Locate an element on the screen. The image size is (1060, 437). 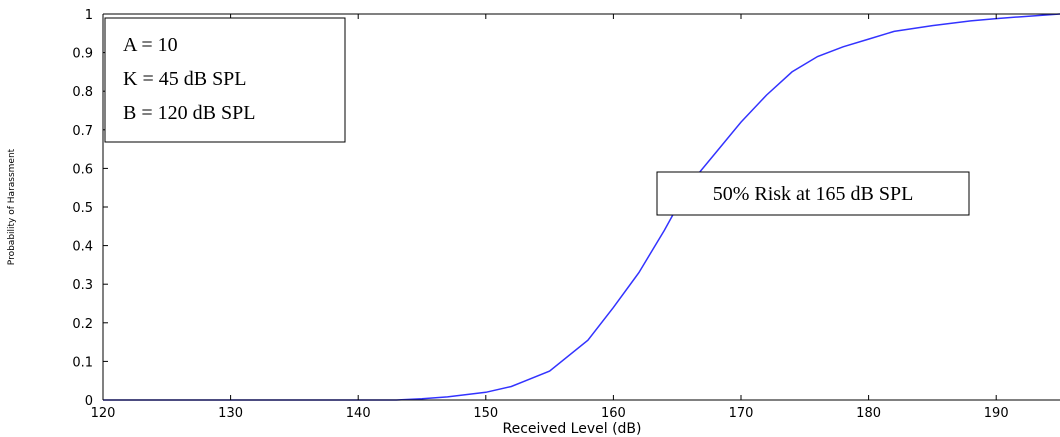
x-axis-label: Received Level (dB) is located at coordinates (572, 429).